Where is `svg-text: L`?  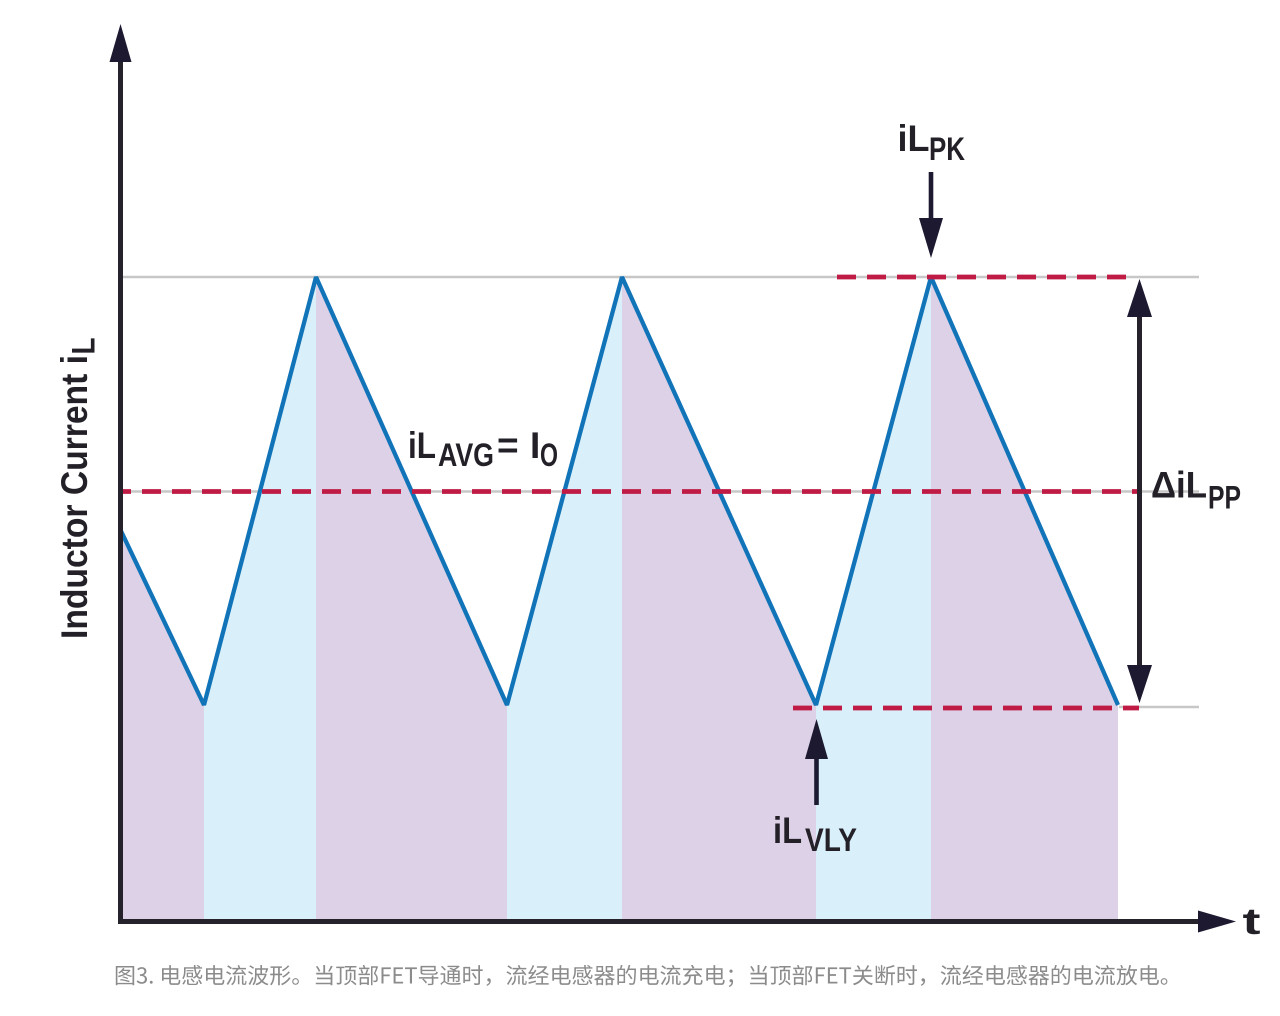
svg-text: L is located at coordinates (84, 346).